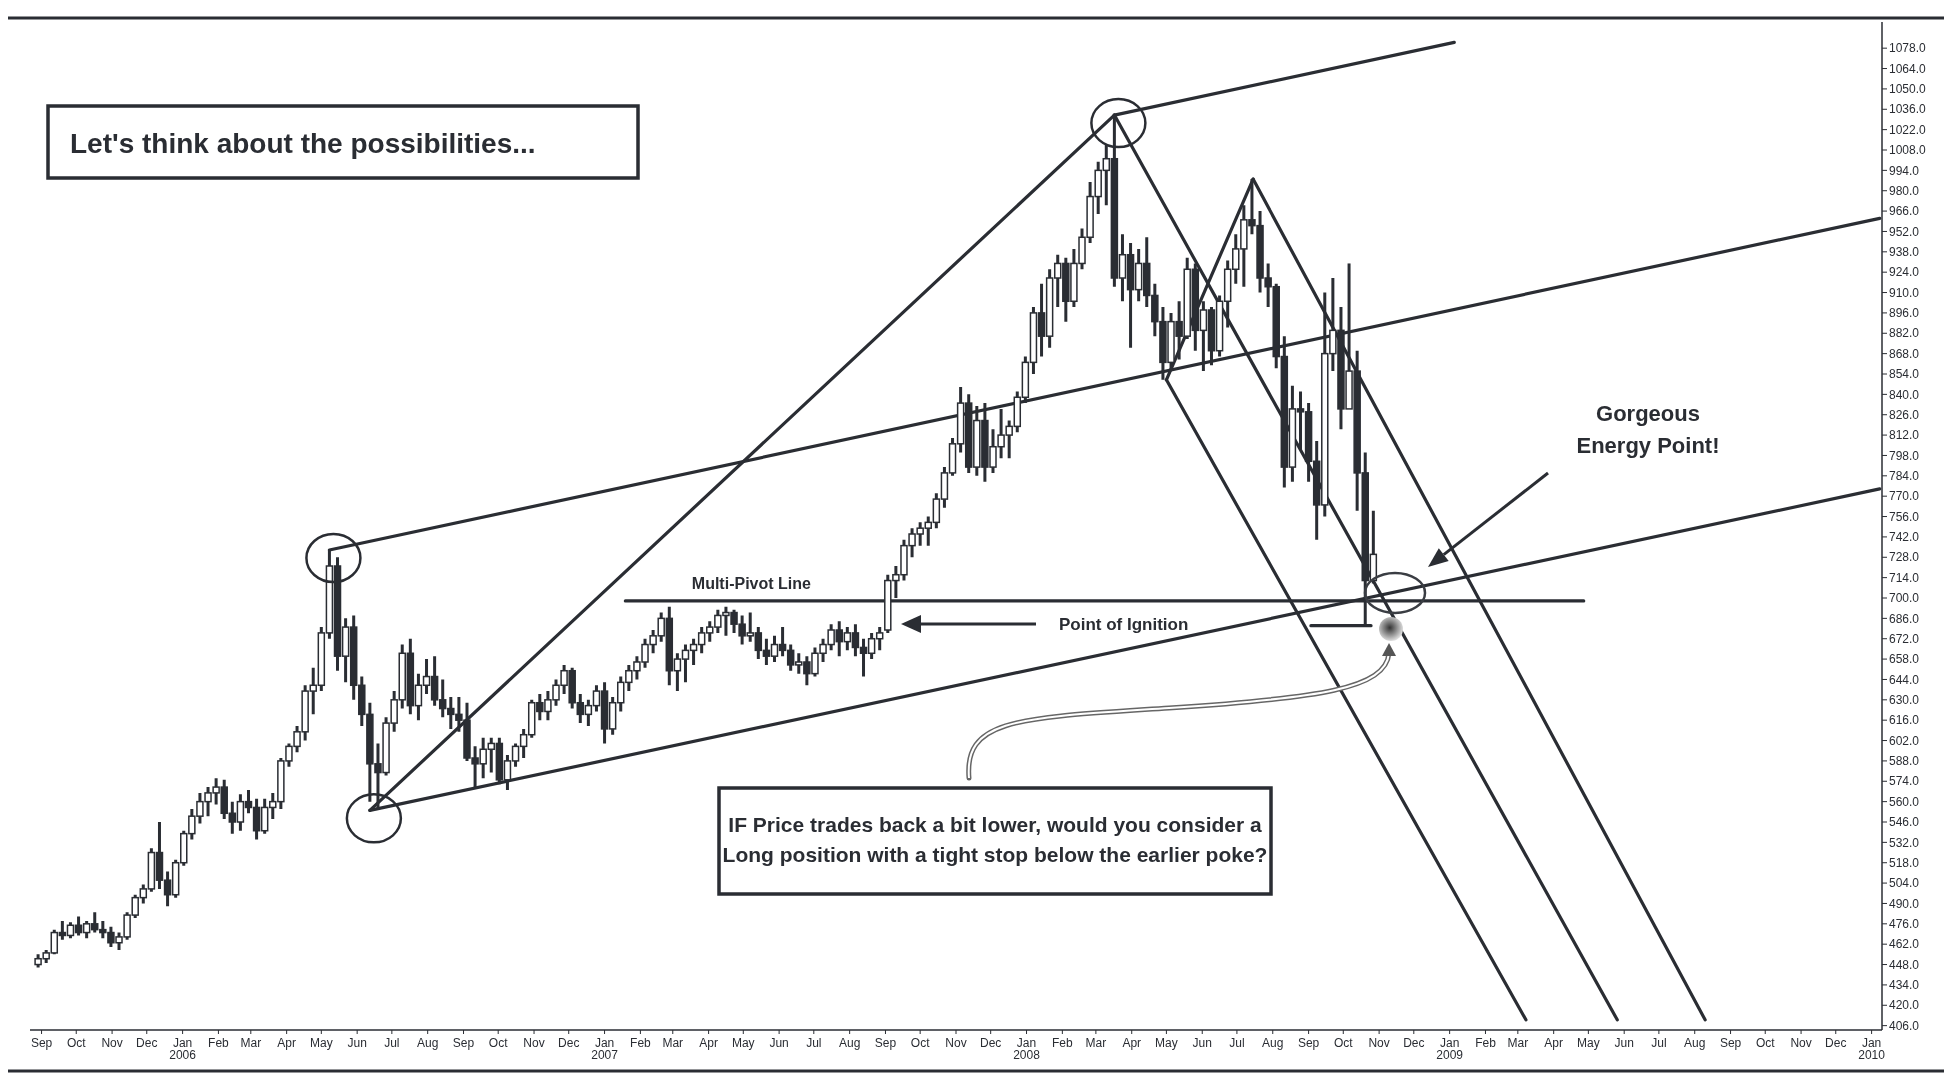 The height and width of the screenshot is (1082, 1957). Describe the element at coordinates (1904, 231) in the screenshot. I see `y-tick-label: 952.0` at that location.